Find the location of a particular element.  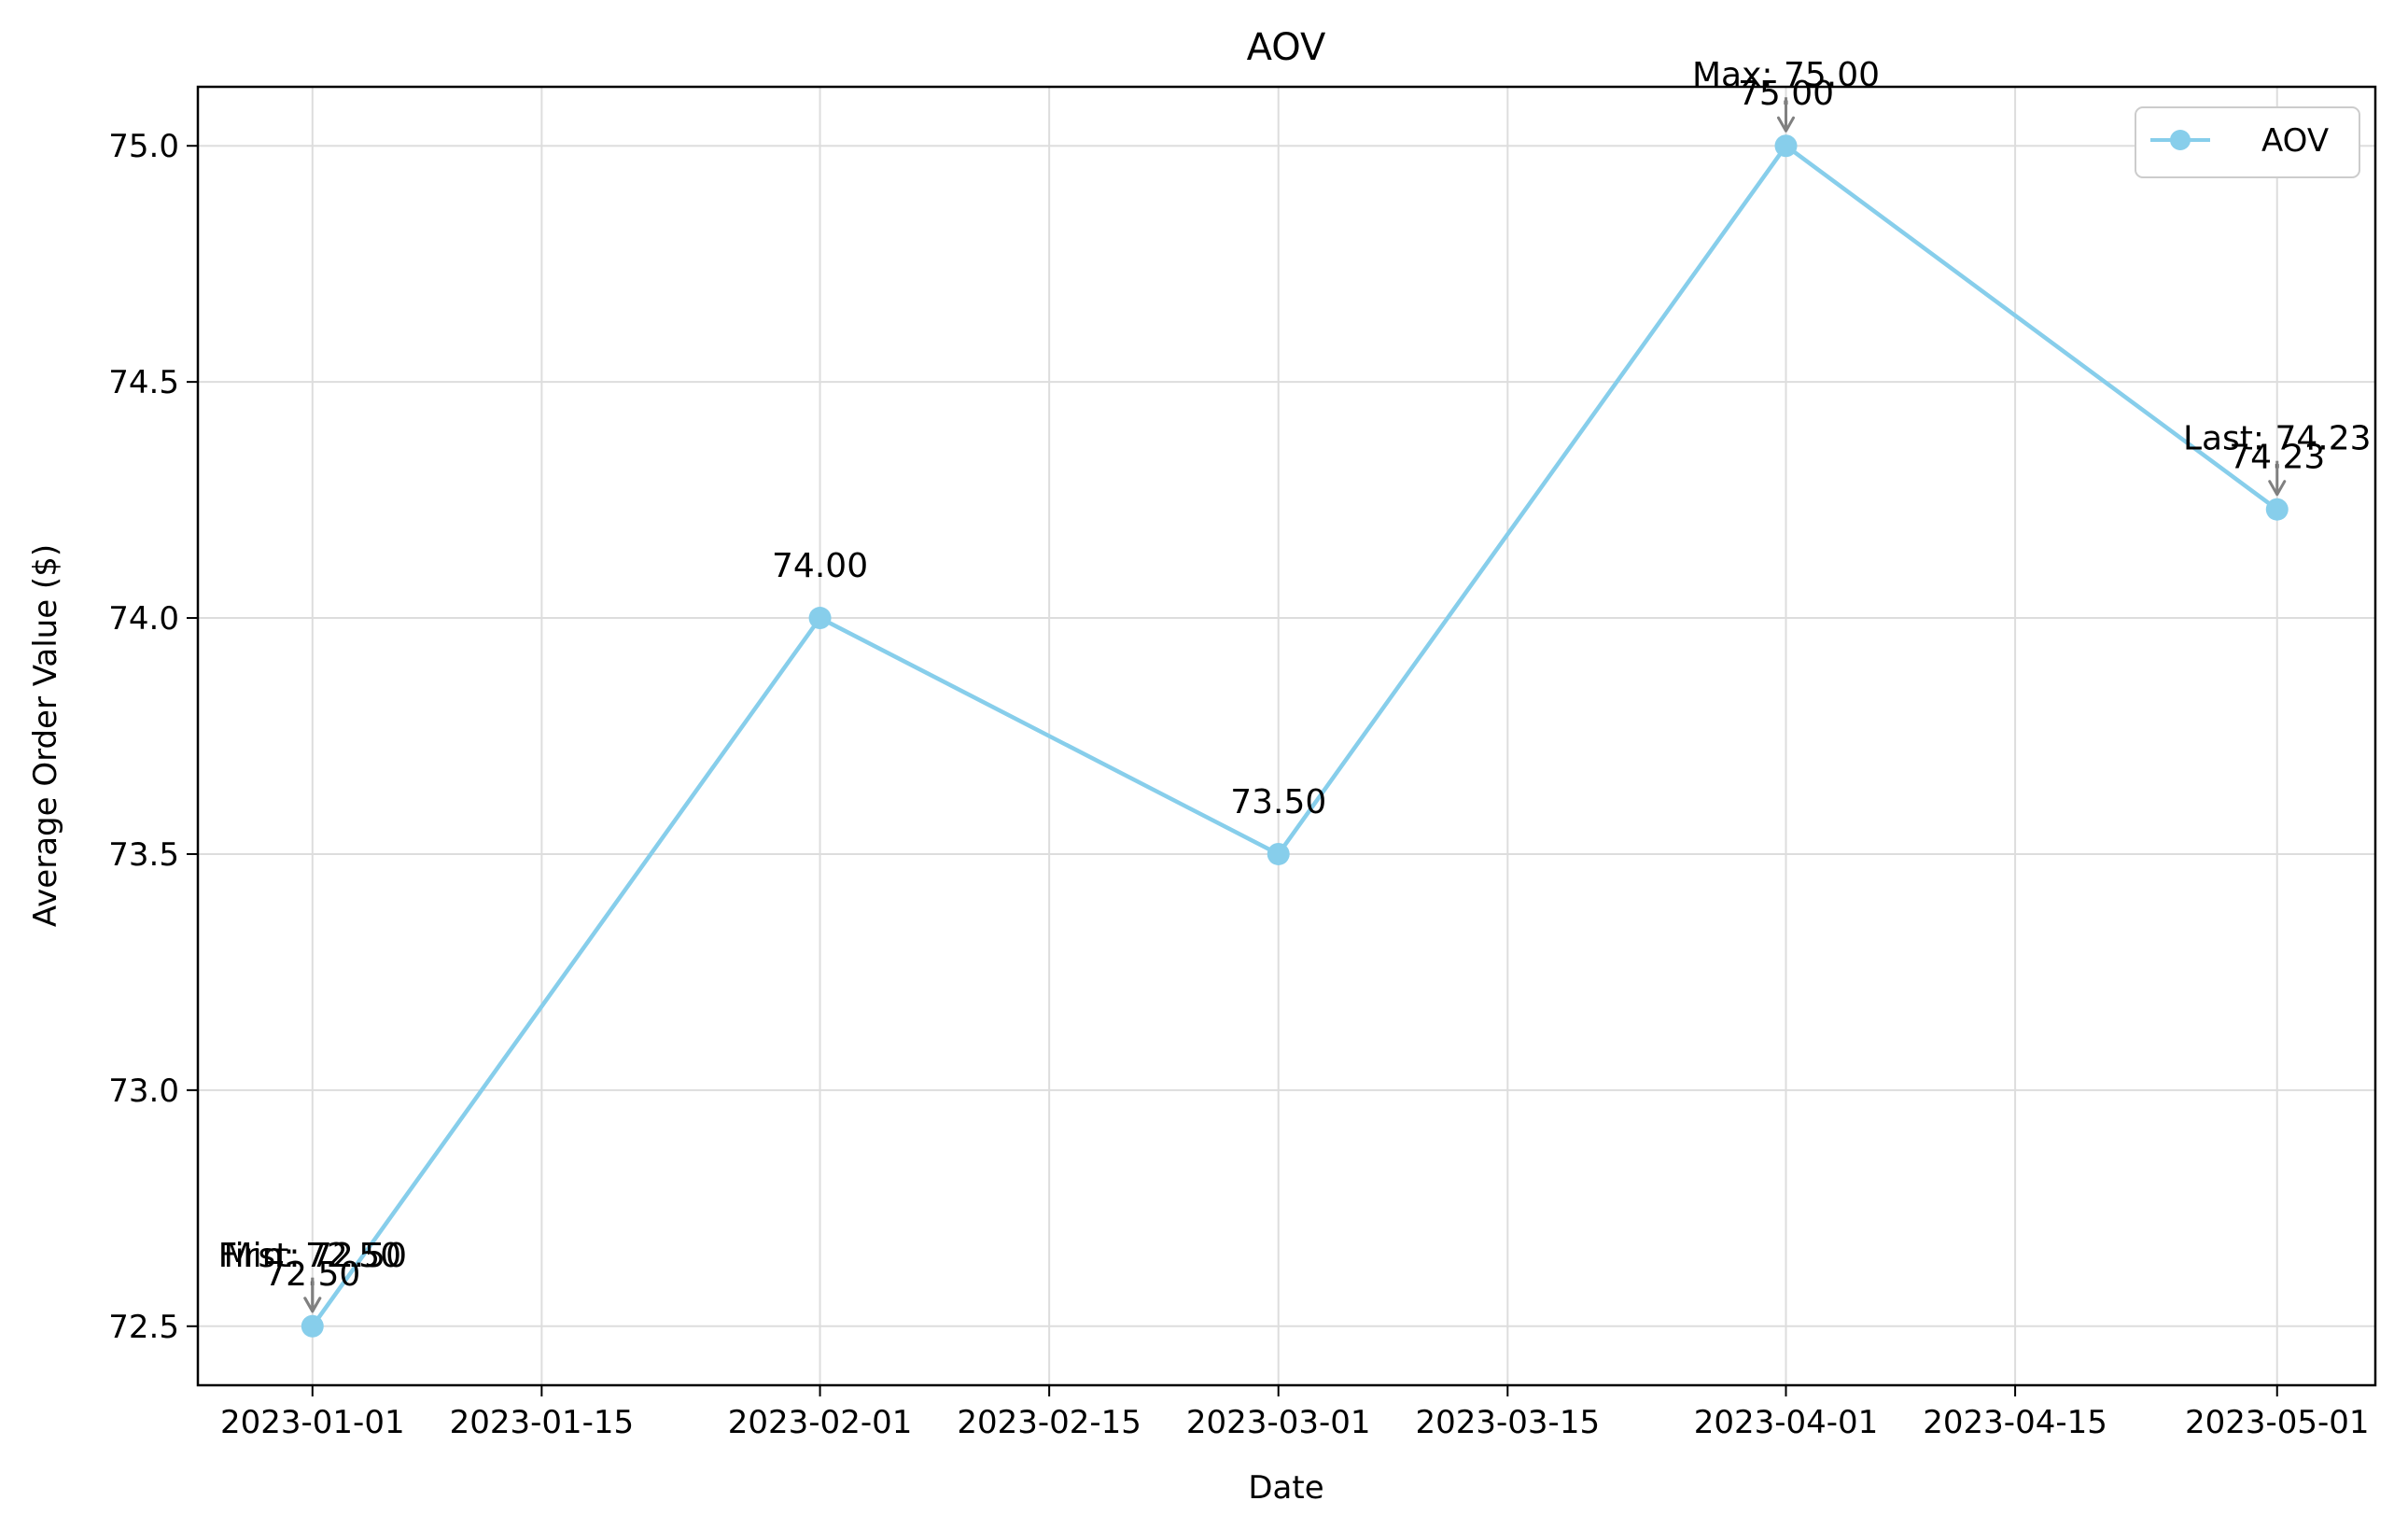

legend-marker-swatch is located at coordinates (2180, 140).